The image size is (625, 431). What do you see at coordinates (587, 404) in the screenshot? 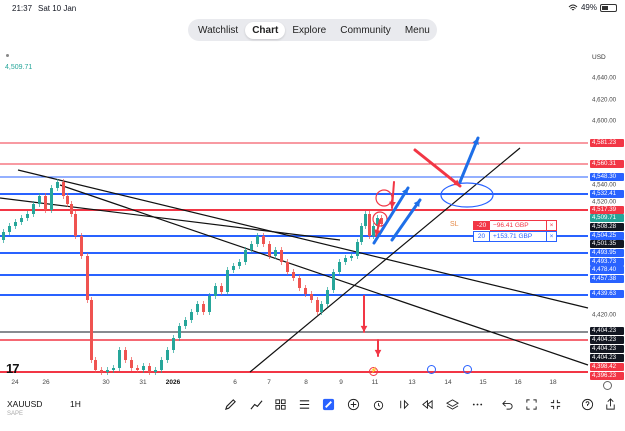
I see `help-icon` at bounding box center [587, 404].